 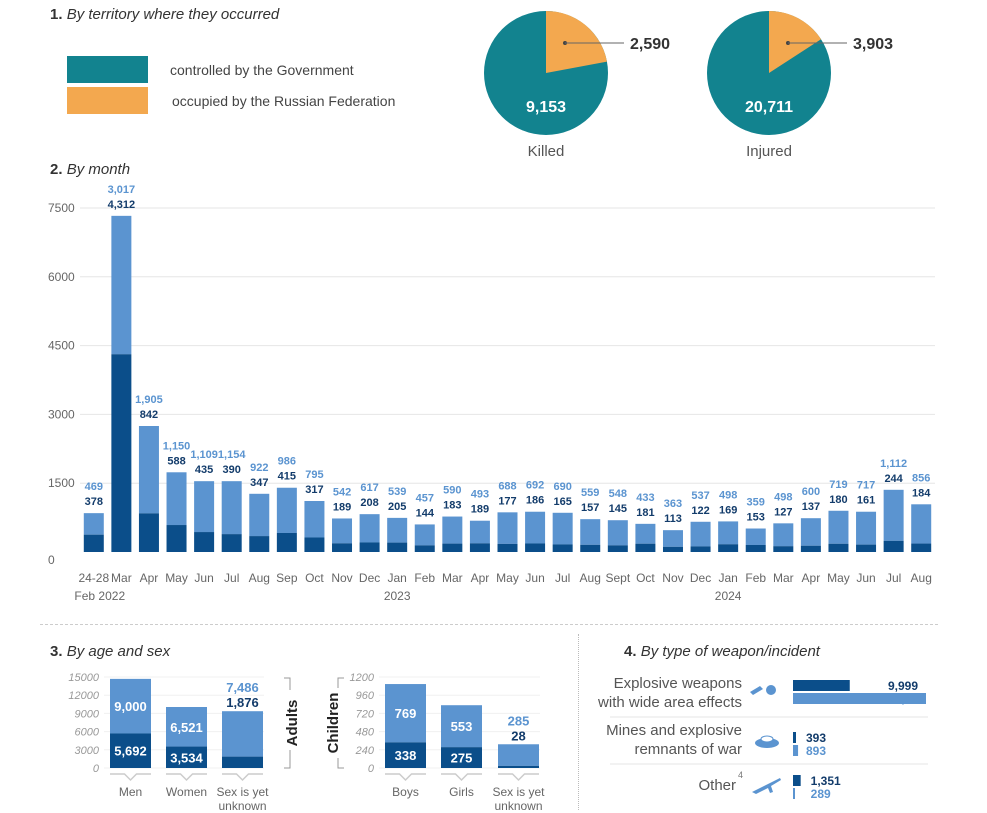 I want to click on adults-label: Adults, so click(x=292, y=723).